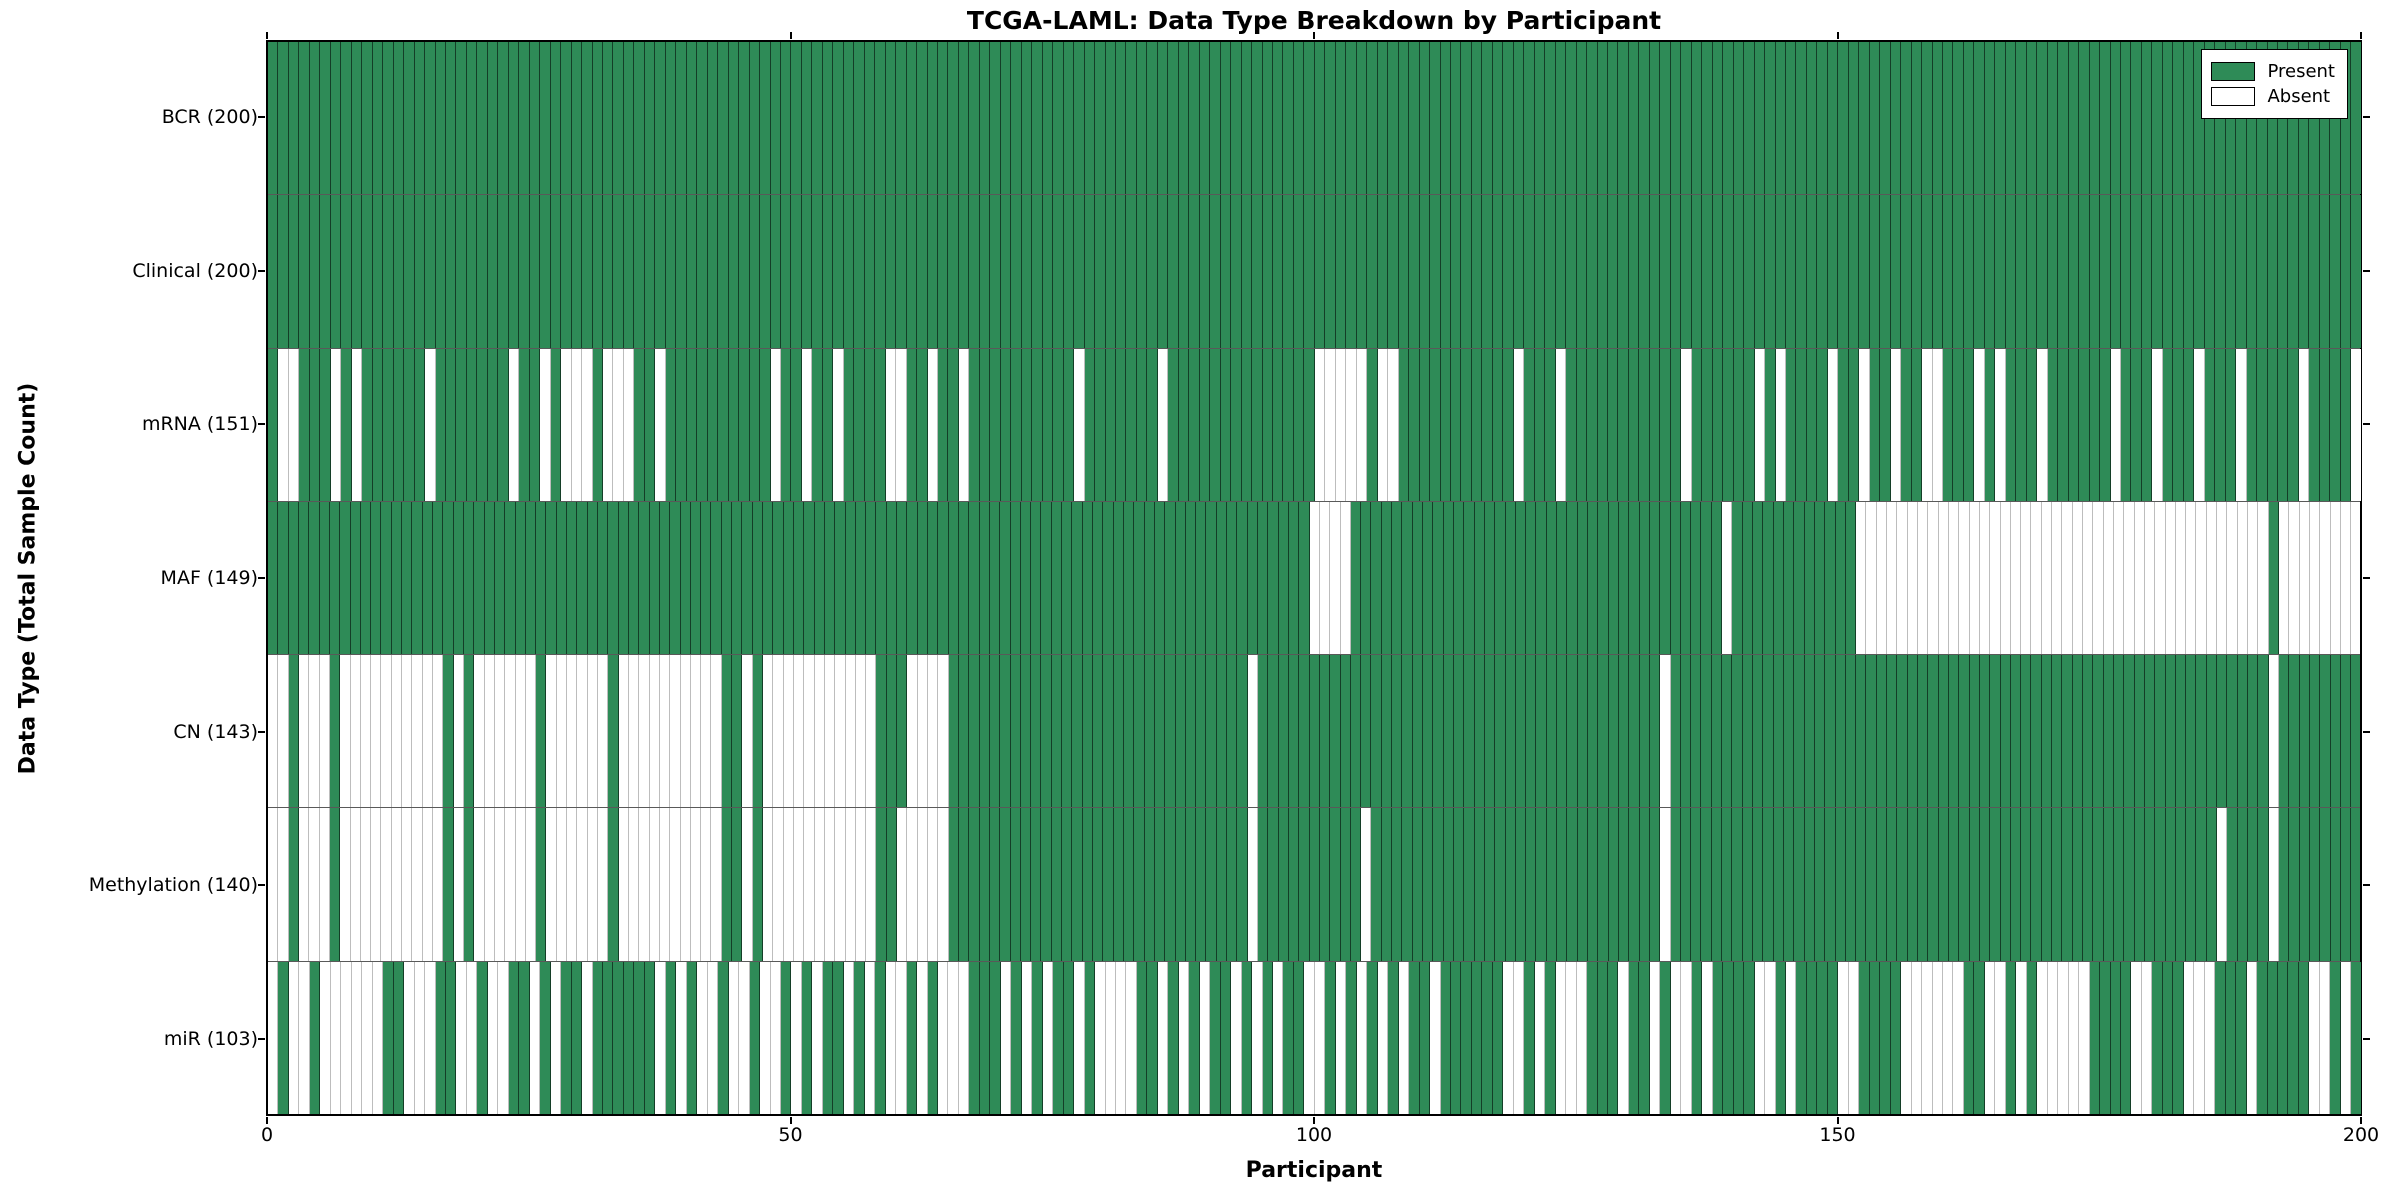  What do you see at coordinates (1314, 1120) in the screenshot?
I see `x-tick-mark-bottom` at bounding box center [1314, 1120].